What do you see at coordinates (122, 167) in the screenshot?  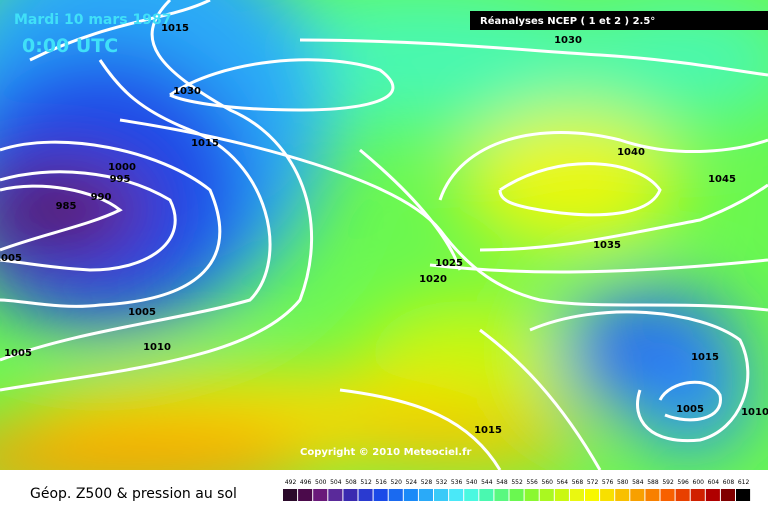 I see `isobar-label: 1000` at bounding box center [122, 167].